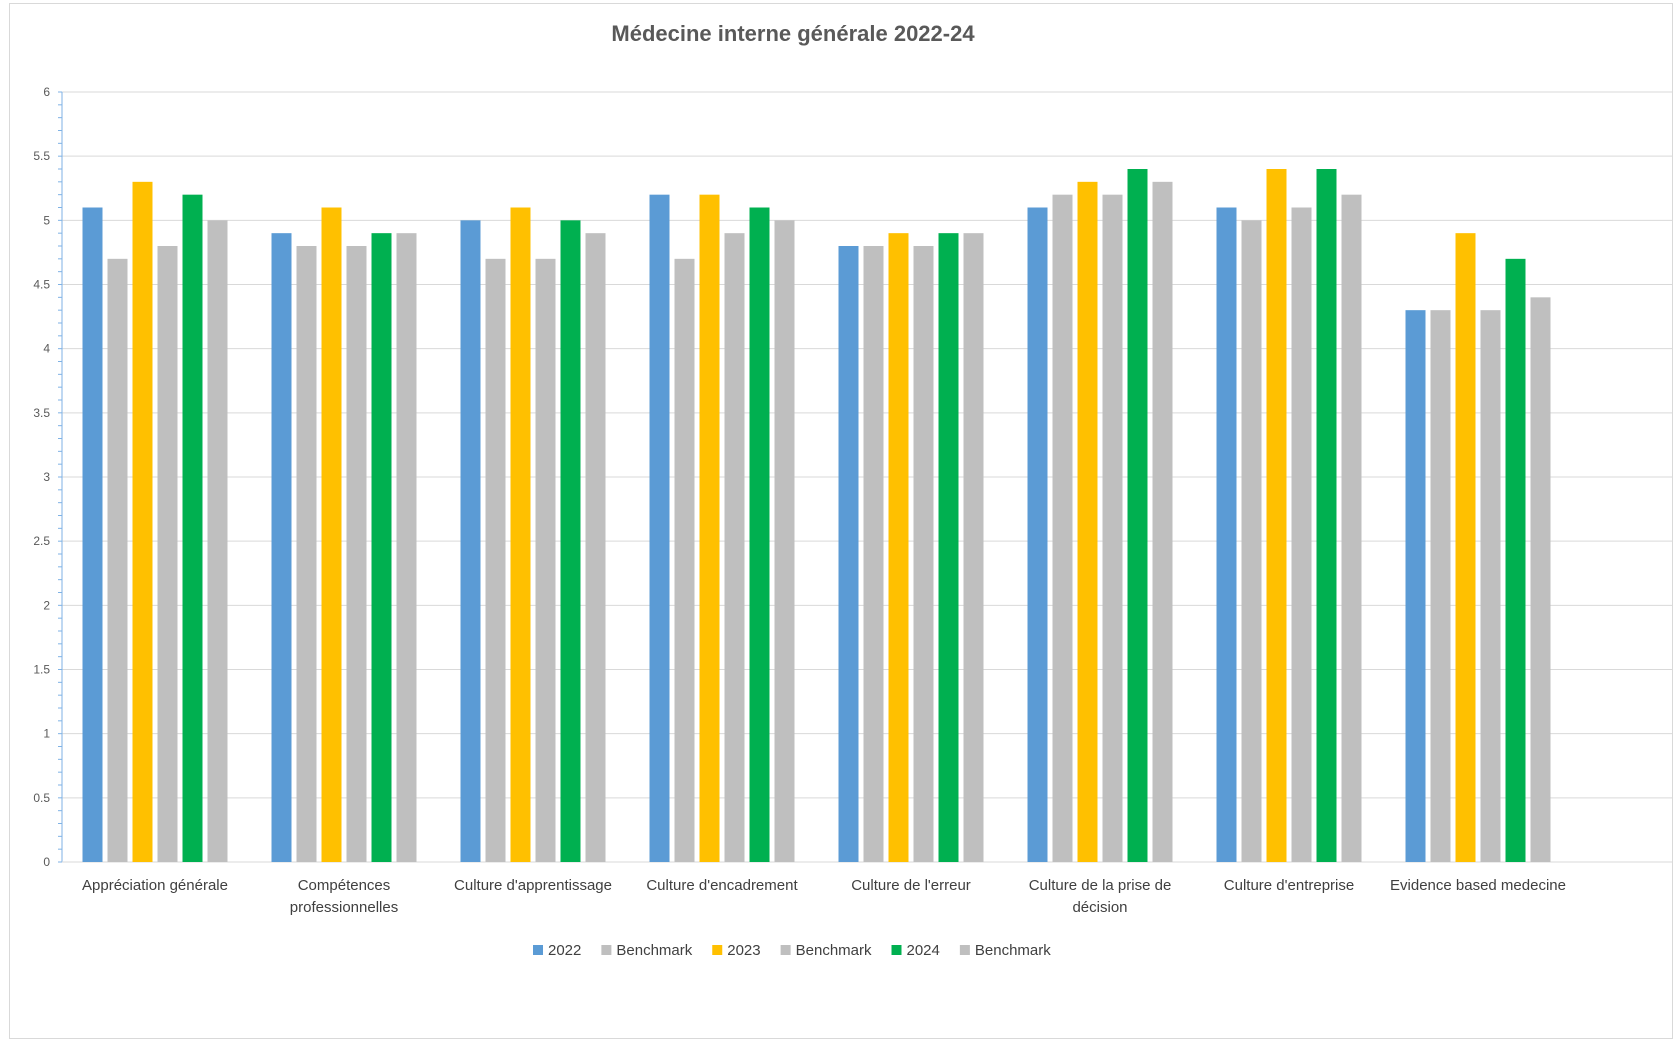 This screenshot has width=1673, height=1042. What do you see at coordinates (911, 885) in the screenshot?
I see `x-category-label: Culture de l'erreur` at bounding box center [911, 885].